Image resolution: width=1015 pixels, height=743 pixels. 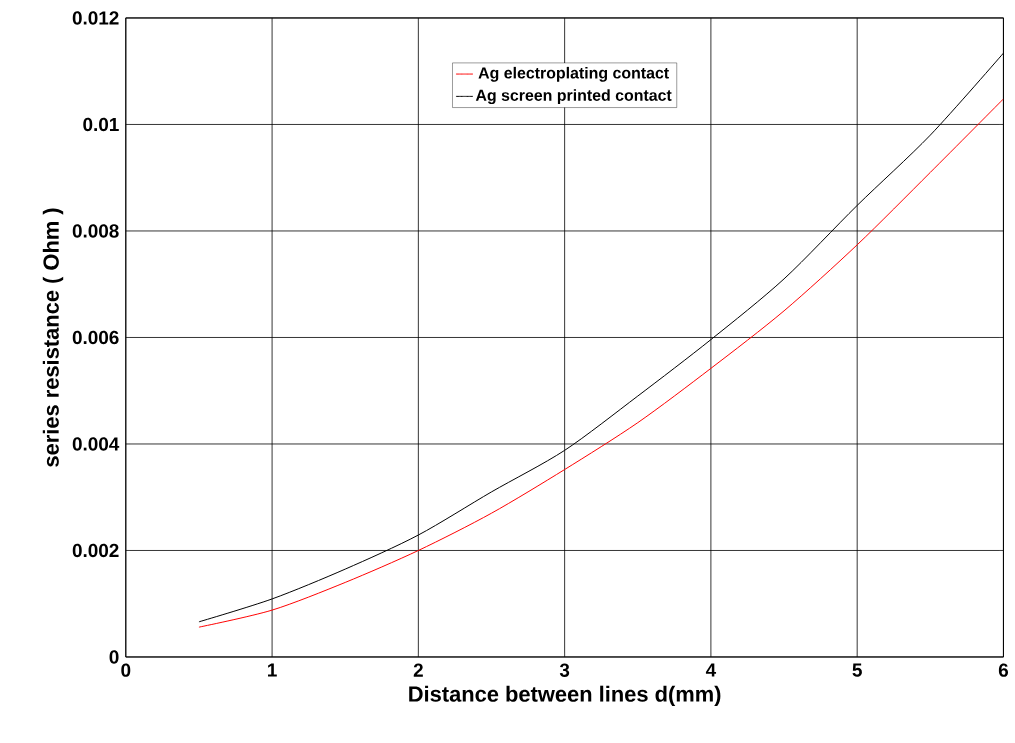 What do you see at coordinates (95, 231) in the screenshot?
I see `y-tick-label: 0.008` at bounding box center [95, 231].